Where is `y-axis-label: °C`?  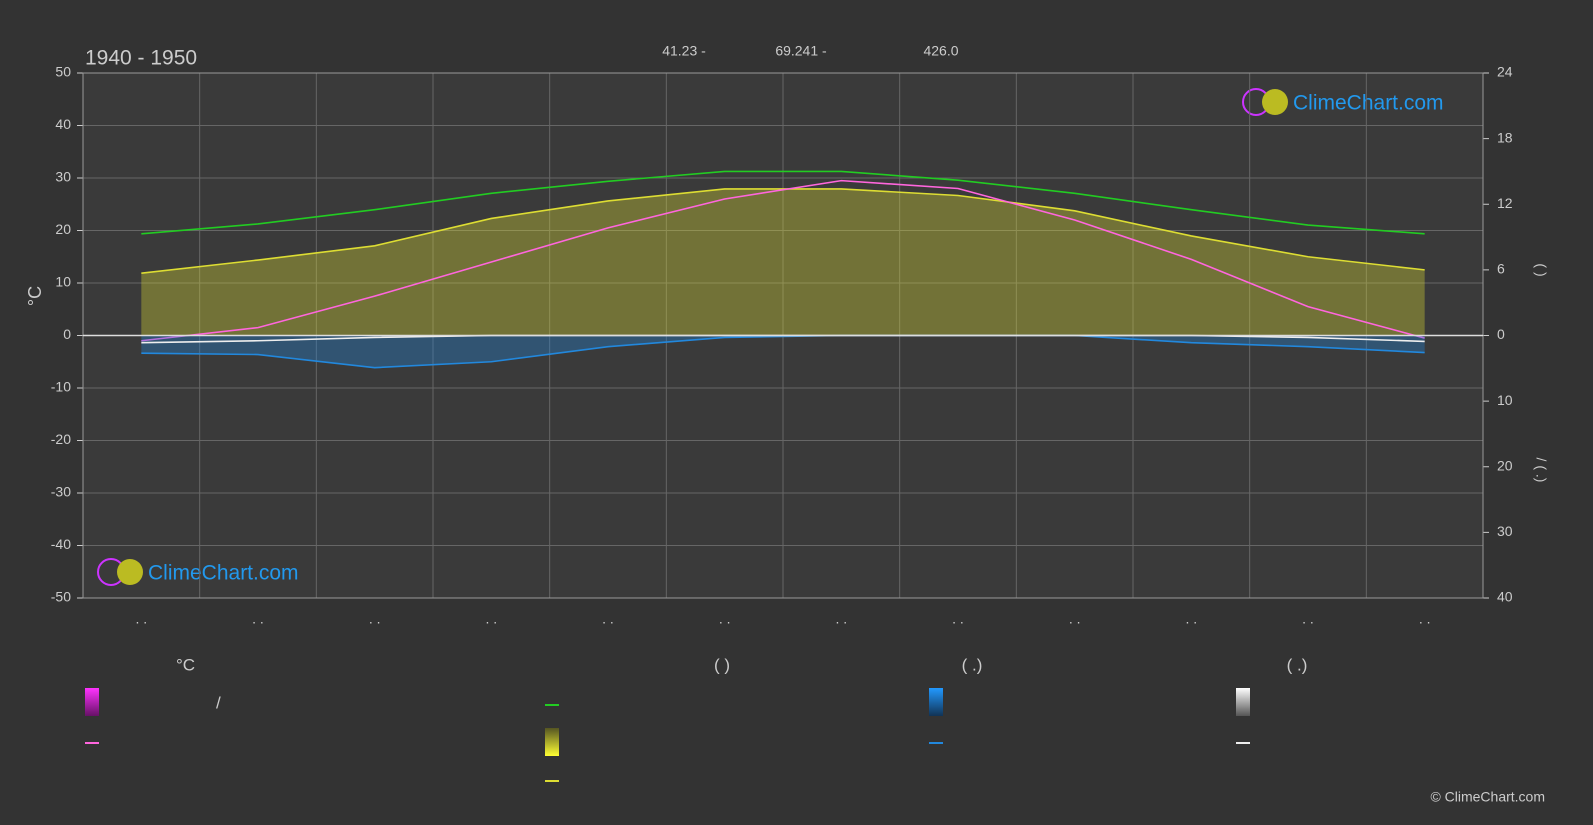
y-axis-label: °C is located at coordinates (35, 296).